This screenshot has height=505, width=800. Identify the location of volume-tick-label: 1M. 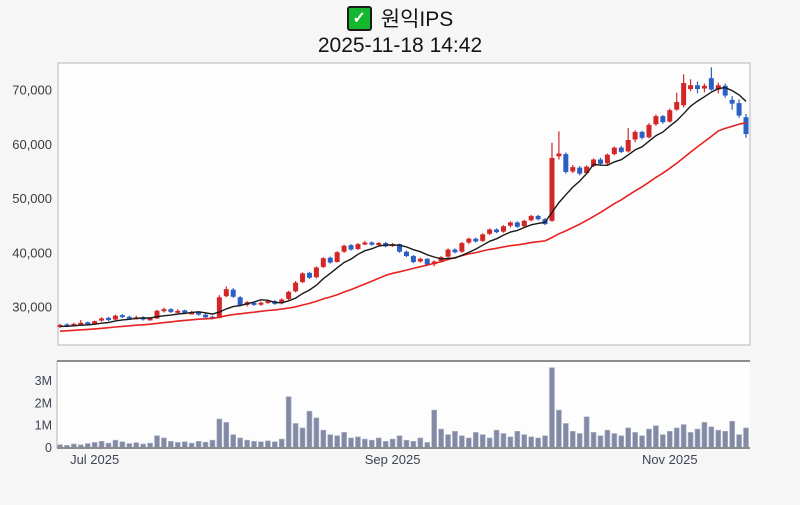
(43, 426).